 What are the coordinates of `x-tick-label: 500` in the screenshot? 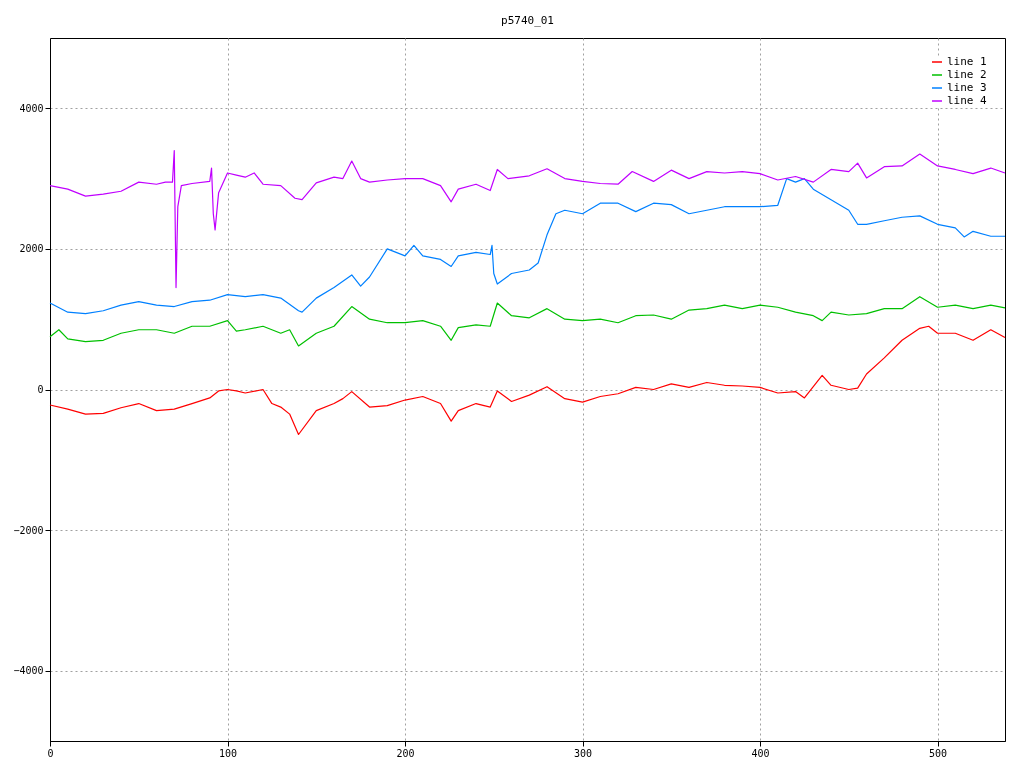 It's located at (938, 753).